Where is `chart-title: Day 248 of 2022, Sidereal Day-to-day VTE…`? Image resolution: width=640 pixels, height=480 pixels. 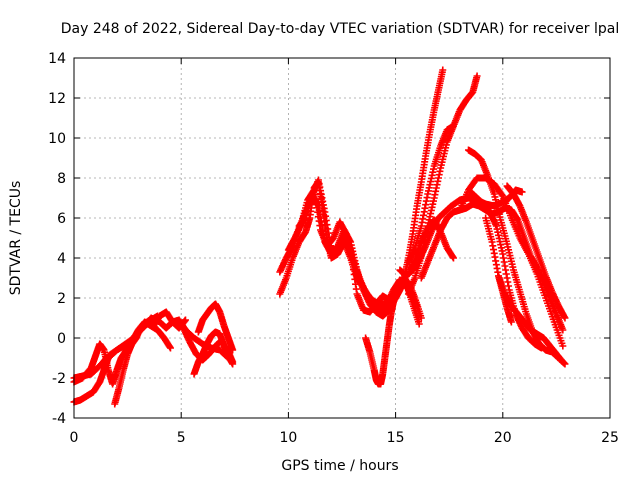 chart-title: Day 248 of 2022, Sidereal Day-to-day VTE… is located at coordinates (340, 29).